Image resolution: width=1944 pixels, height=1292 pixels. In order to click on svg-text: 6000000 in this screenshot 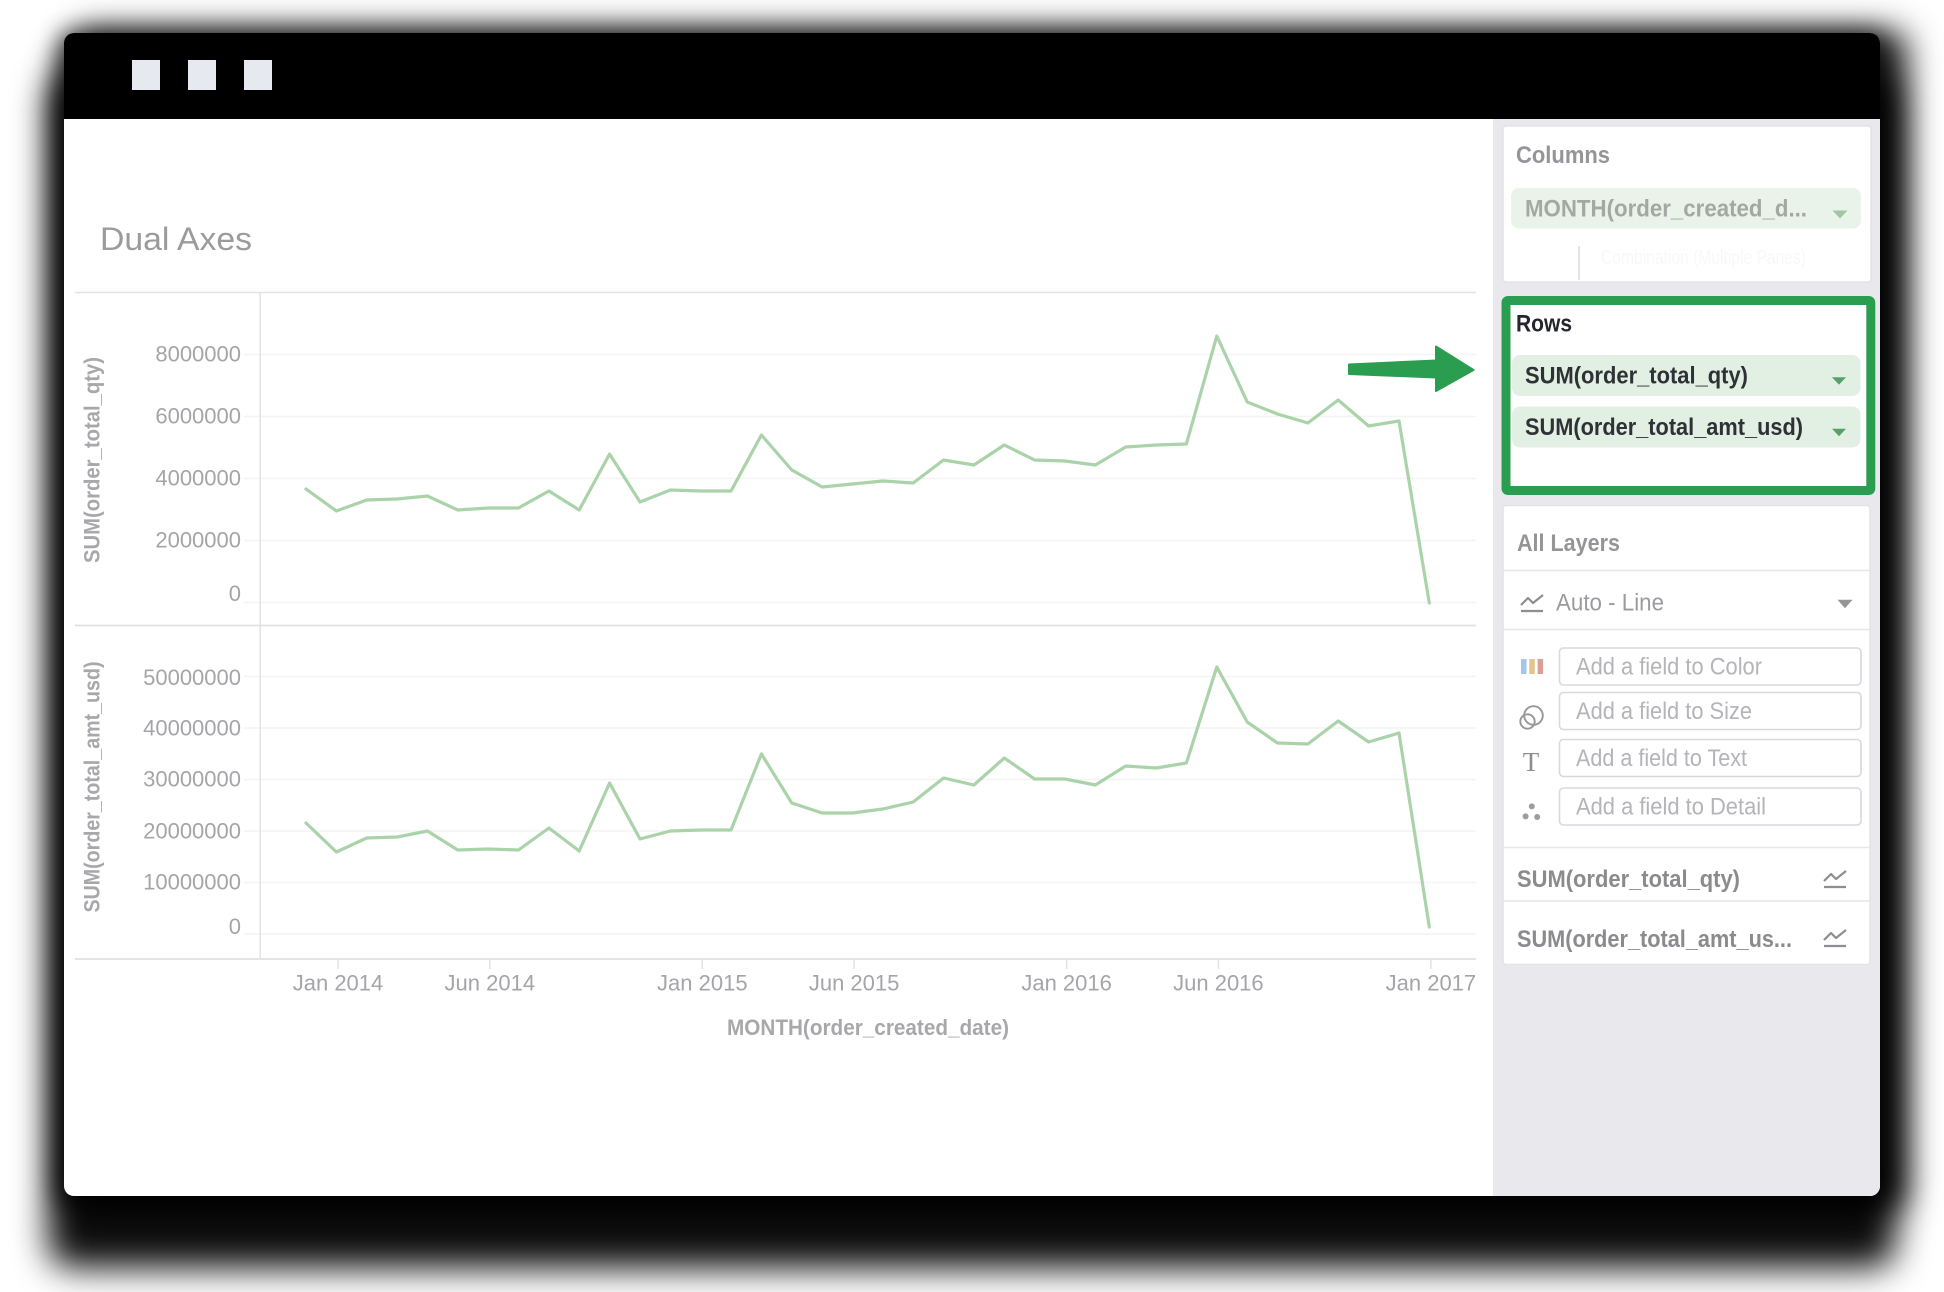, I will do `click(198, 415)`.